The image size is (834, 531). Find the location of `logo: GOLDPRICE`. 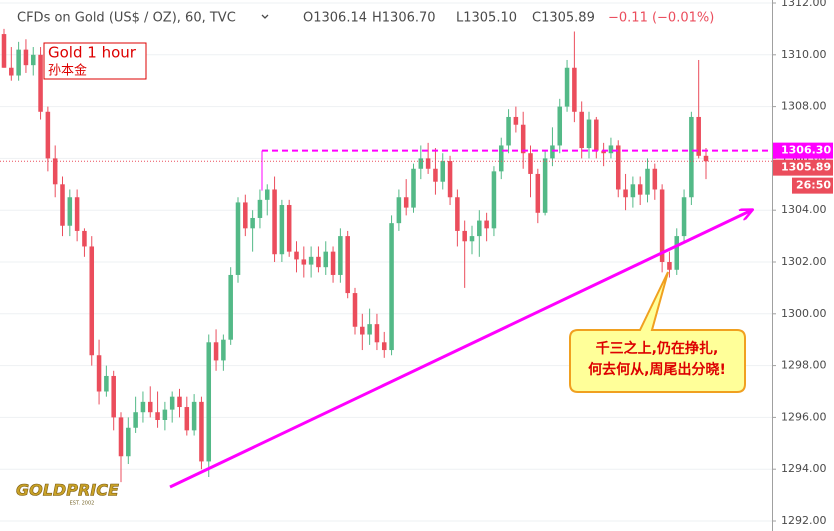

logo: GOLDPRICE is located at coordinates (67, 490).